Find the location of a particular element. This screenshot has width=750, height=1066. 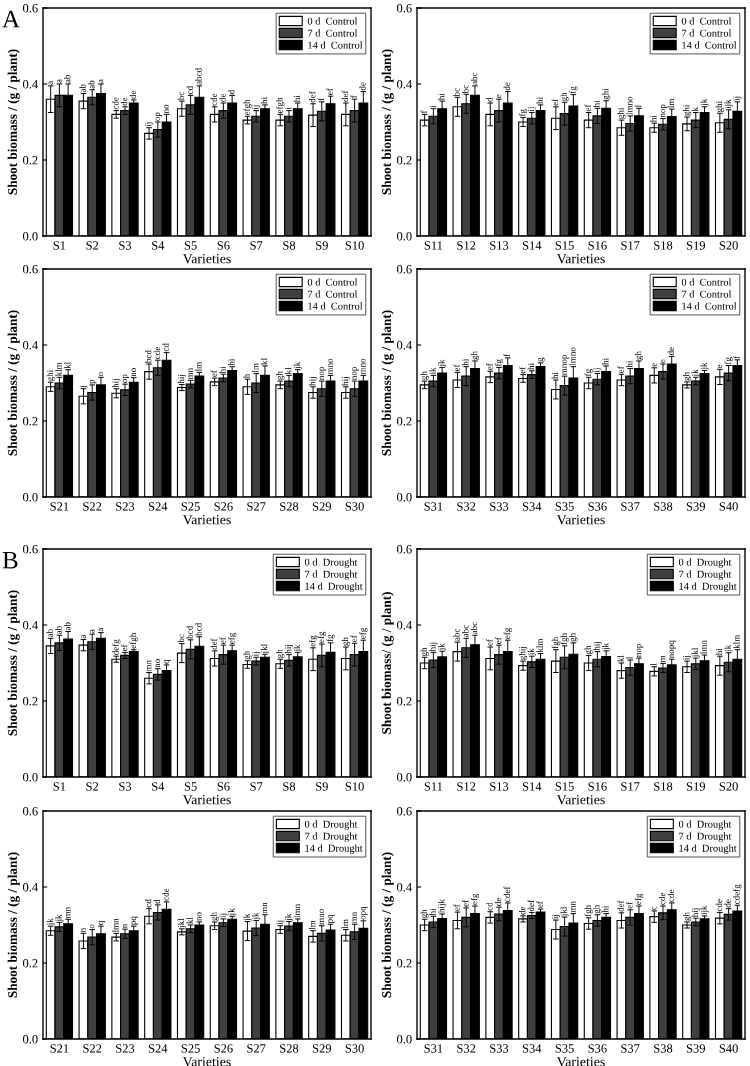

y-tick-label: 0.4 is located at coordinates (404, 887).